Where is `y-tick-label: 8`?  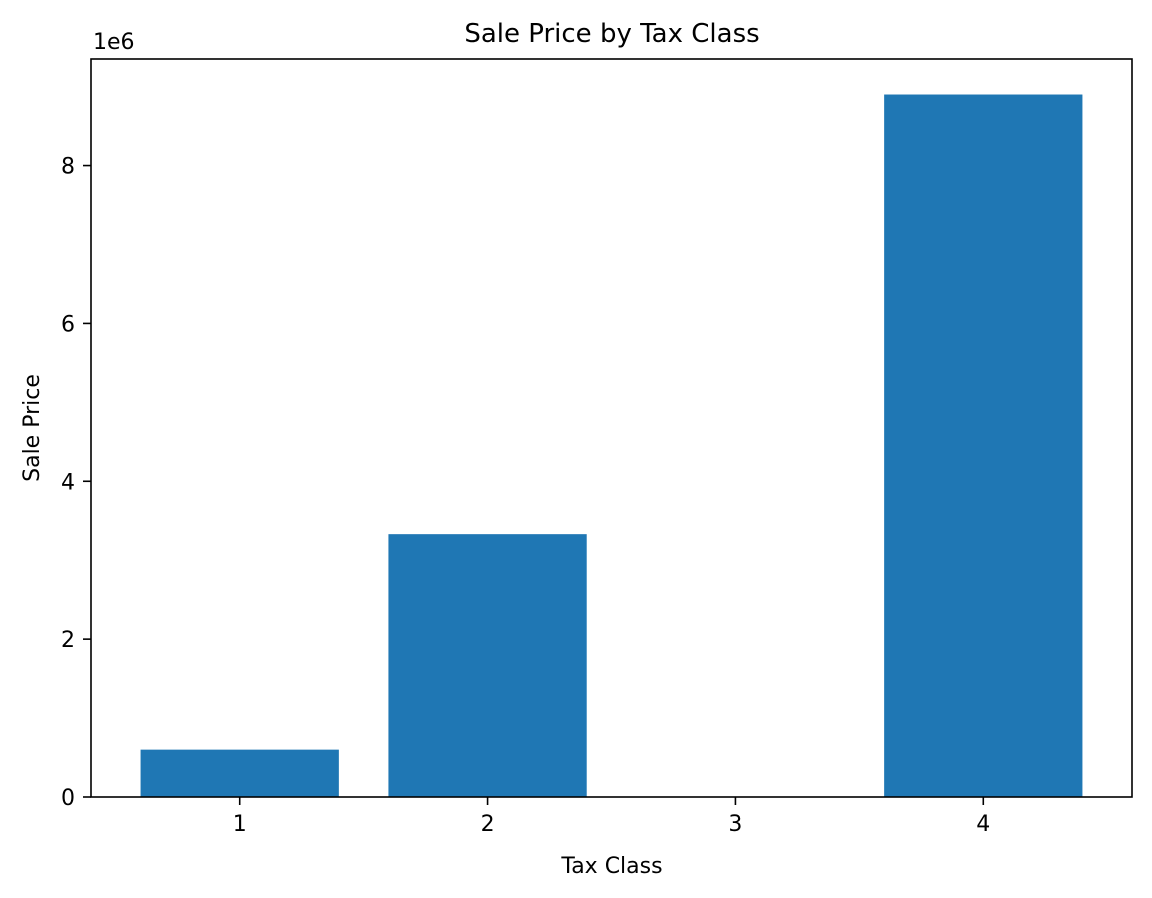 y-tick-label: 8 is located at coordinates (68, 167).